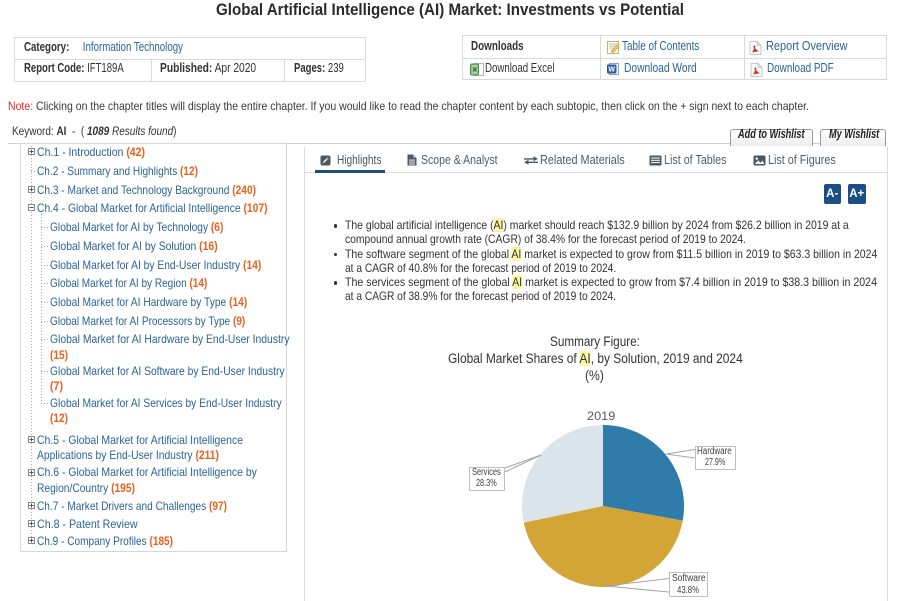 This screenshot has width=900, height=601. What do you see at coordinates (611, 70) in the screenshot?
I see `svg-text: W` at bounding box center [611, 70].